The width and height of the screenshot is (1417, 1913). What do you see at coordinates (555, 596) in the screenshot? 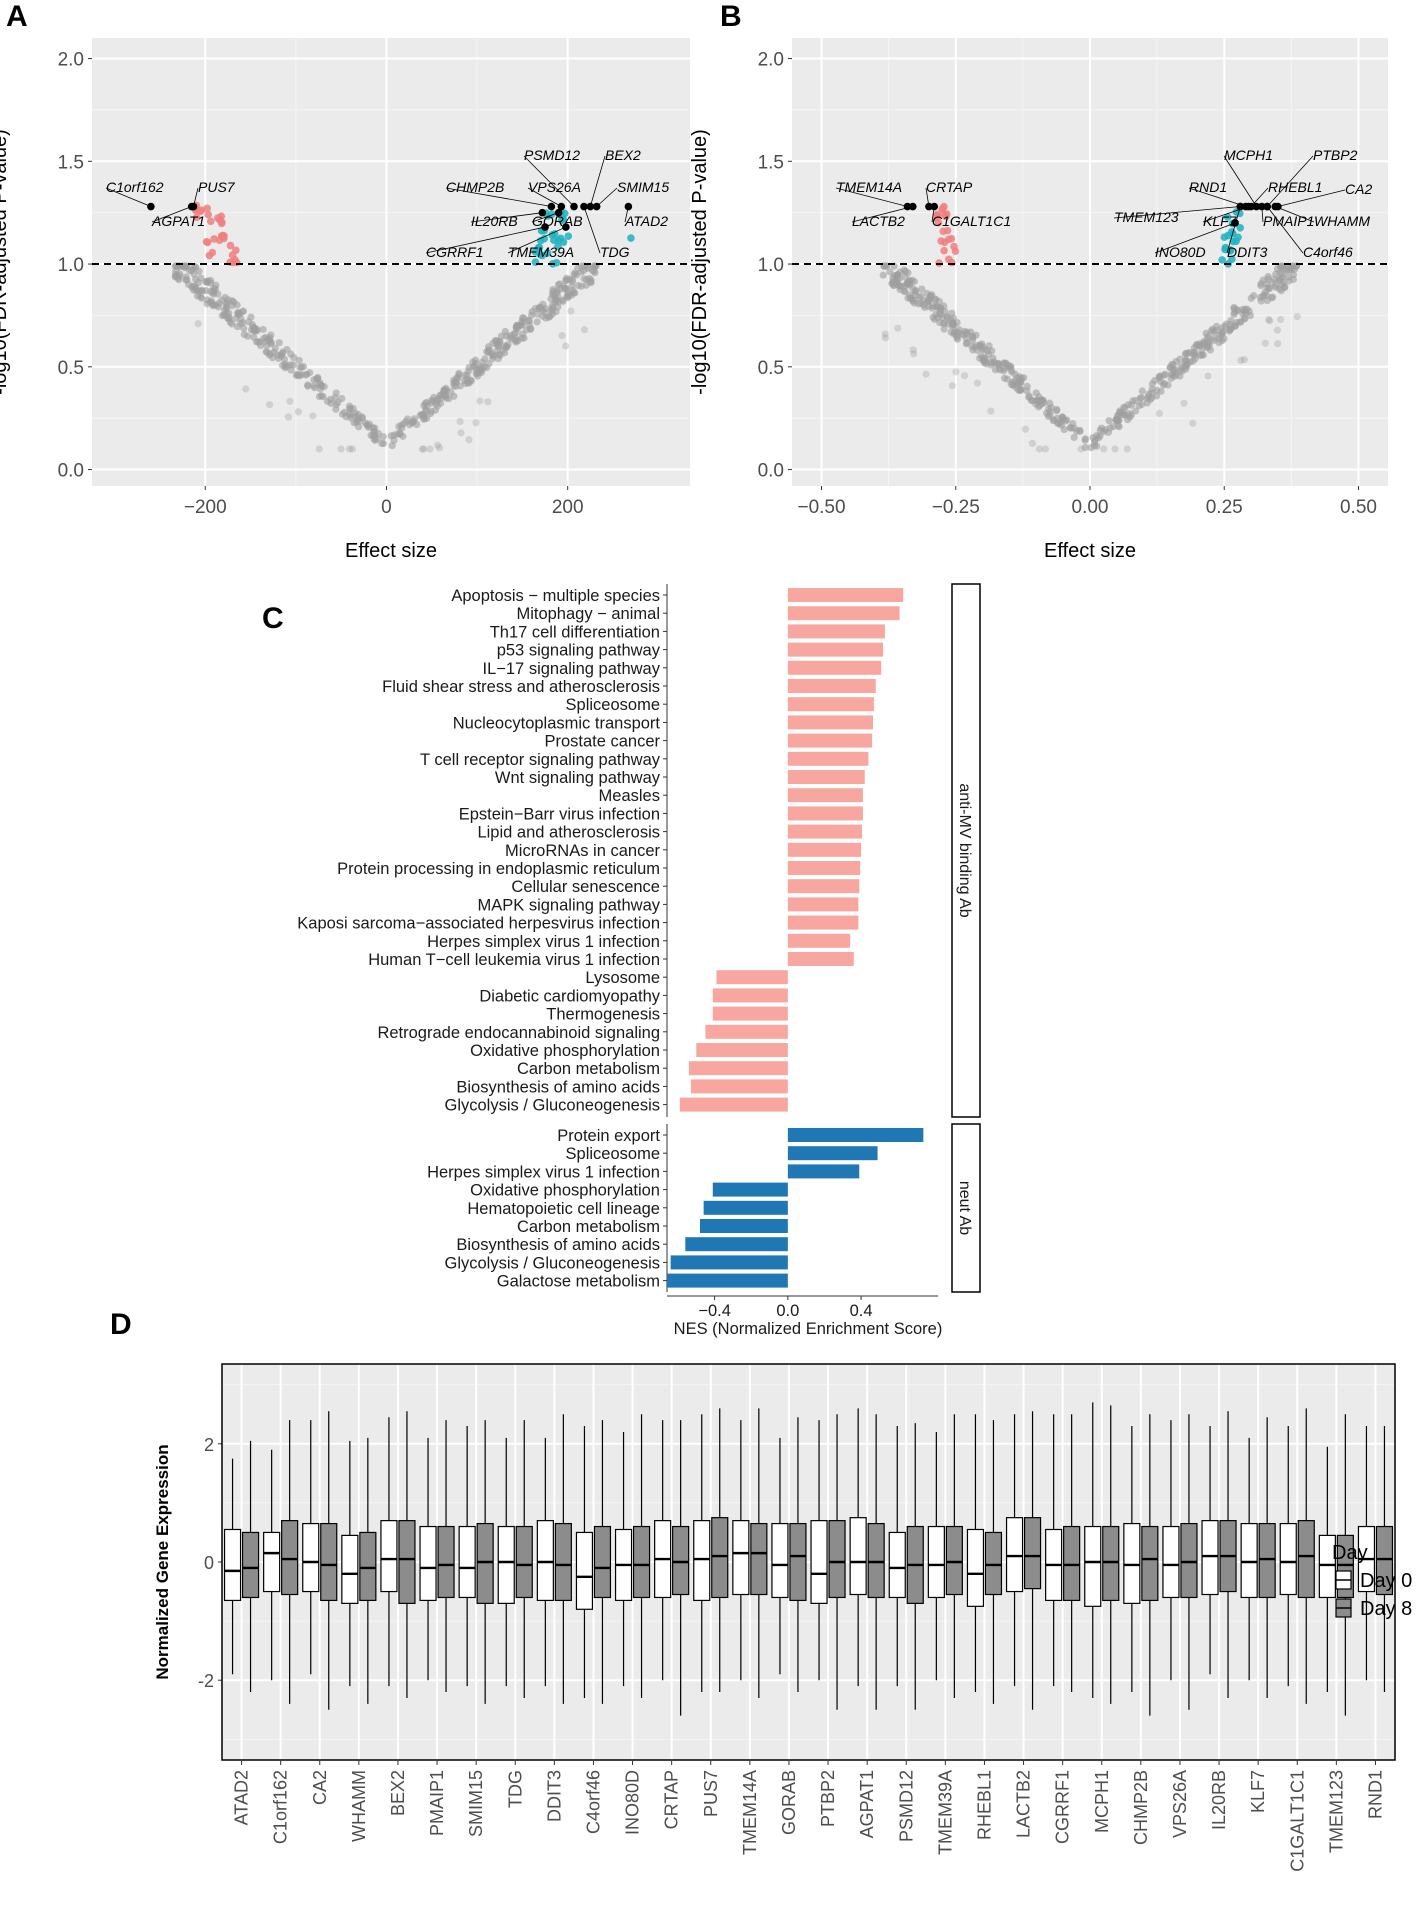
I see `pathway-label: Apoptosis − multiple species` at bounding box center [555, 596].